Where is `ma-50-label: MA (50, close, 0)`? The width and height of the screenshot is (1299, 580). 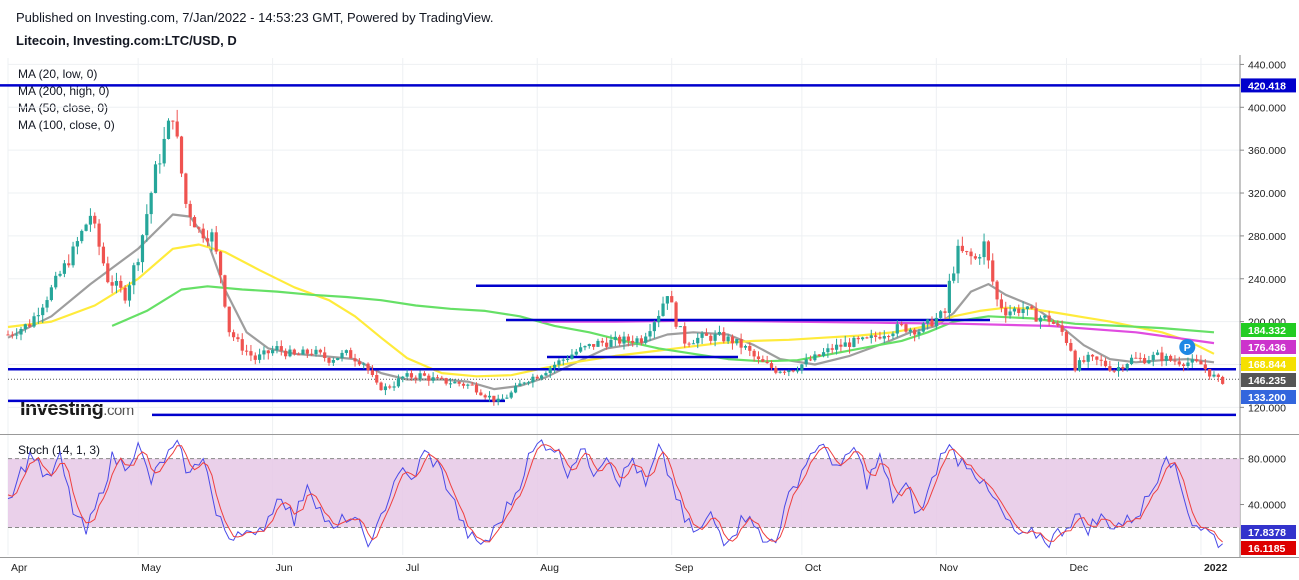
ma-50-label: MA (50, close, 0) is located at coordinates (63, 108).